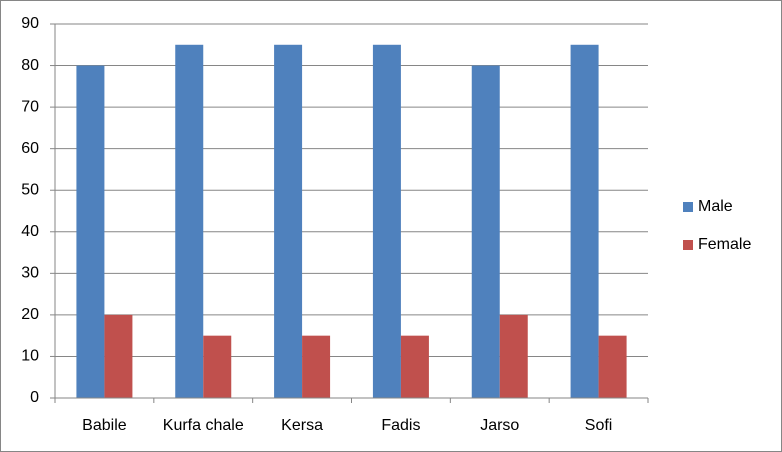 This screenshot has height=452, width=782. What do you see at coordinates (30, 273) in the screenshot?
I see `y-tick-label: 30` at bounding box center [30, 273].